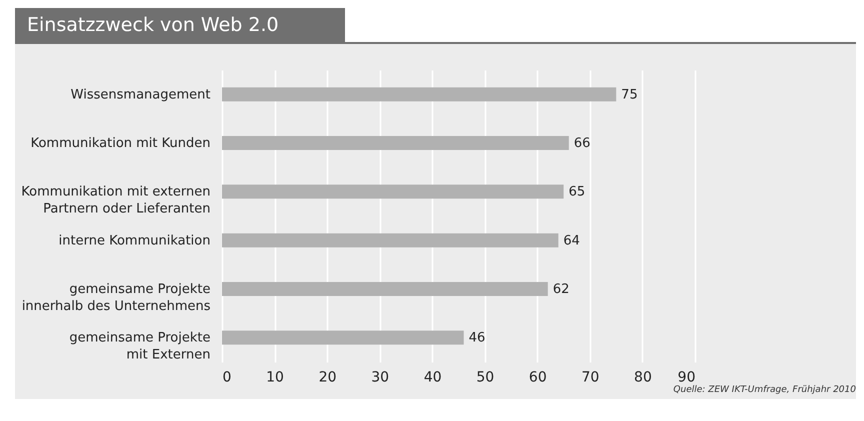 This screenshot has width=864, height=421. I want to click on y-tick-label: Wissensmanagement, so click(140, 94).